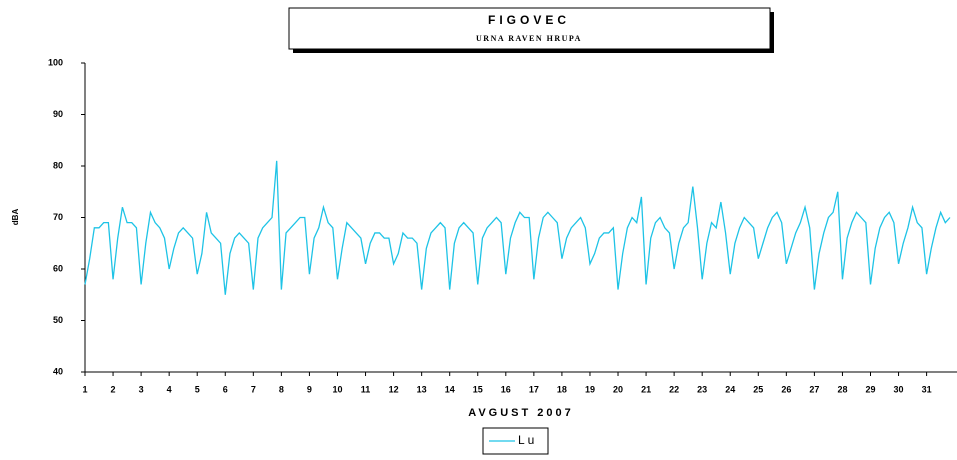  What do you see at coordinates (674, 389) in the screenshot?
I see `x-tick-label: 22` at bounding box center [674, 389].